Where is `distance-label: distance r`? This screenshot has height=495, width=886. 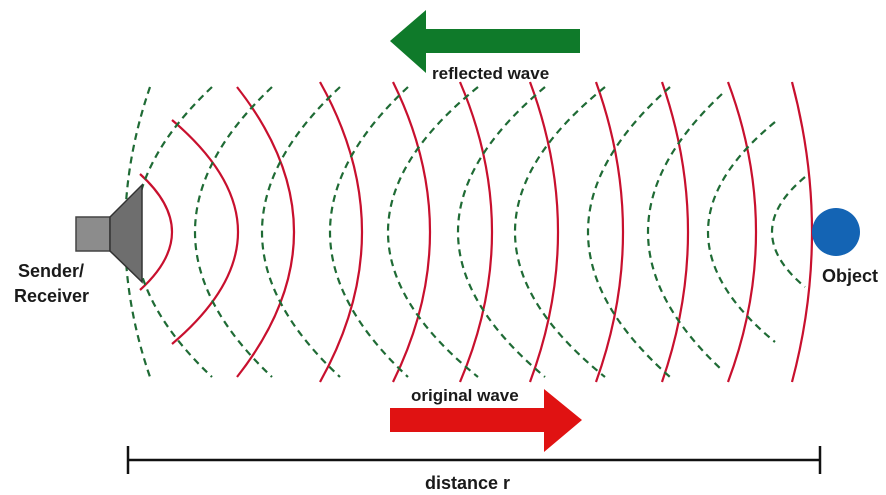
distance-label: distance r is located at coordinates (467, 483).